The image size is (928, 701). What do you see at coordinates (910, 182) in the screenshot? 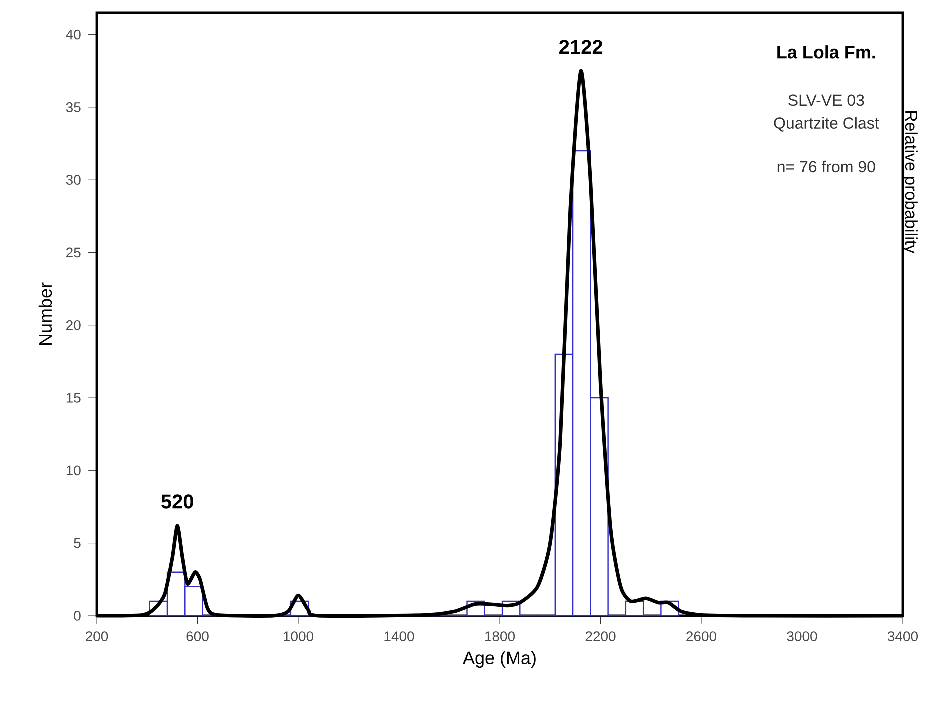
I see `y2-axis-title: Relative probability` at bounding box center [910, 182].